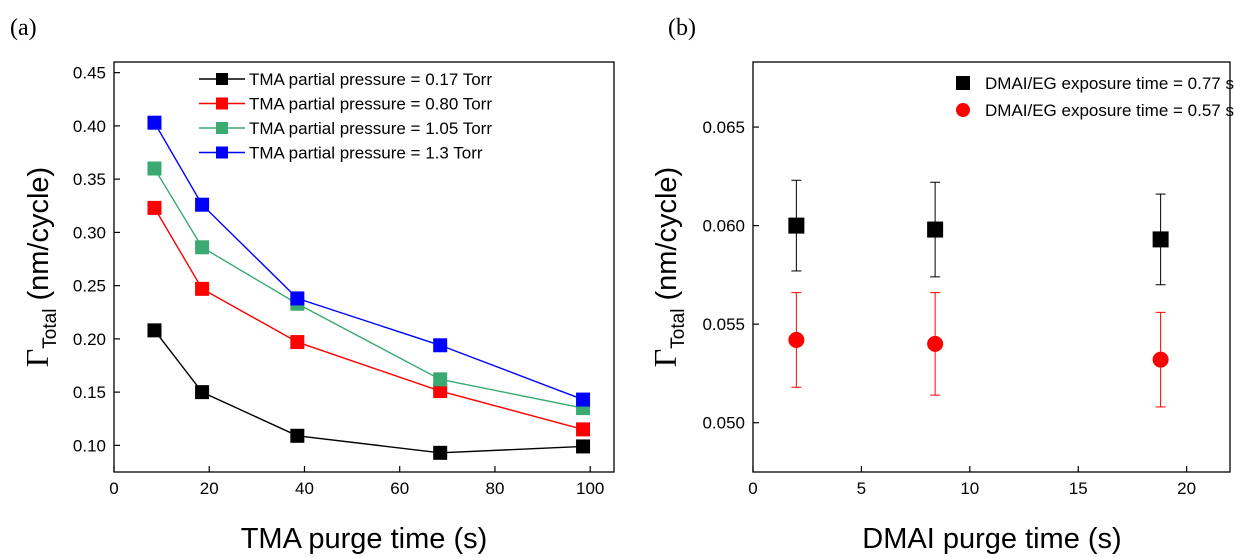 This screenshot has height=557, width=1234. Describe the element at coordinates (494, 488) in the screenshot. I see `panel-a-x-tick-label: 80` at that location.